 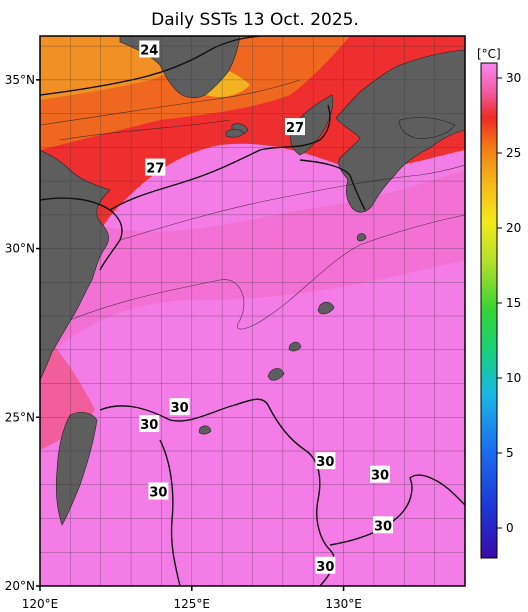 What do you see at coordinates (513, 153) in the screenshot?
I see `colorbar-tick-label: 25` at bounding box center [513, 153].